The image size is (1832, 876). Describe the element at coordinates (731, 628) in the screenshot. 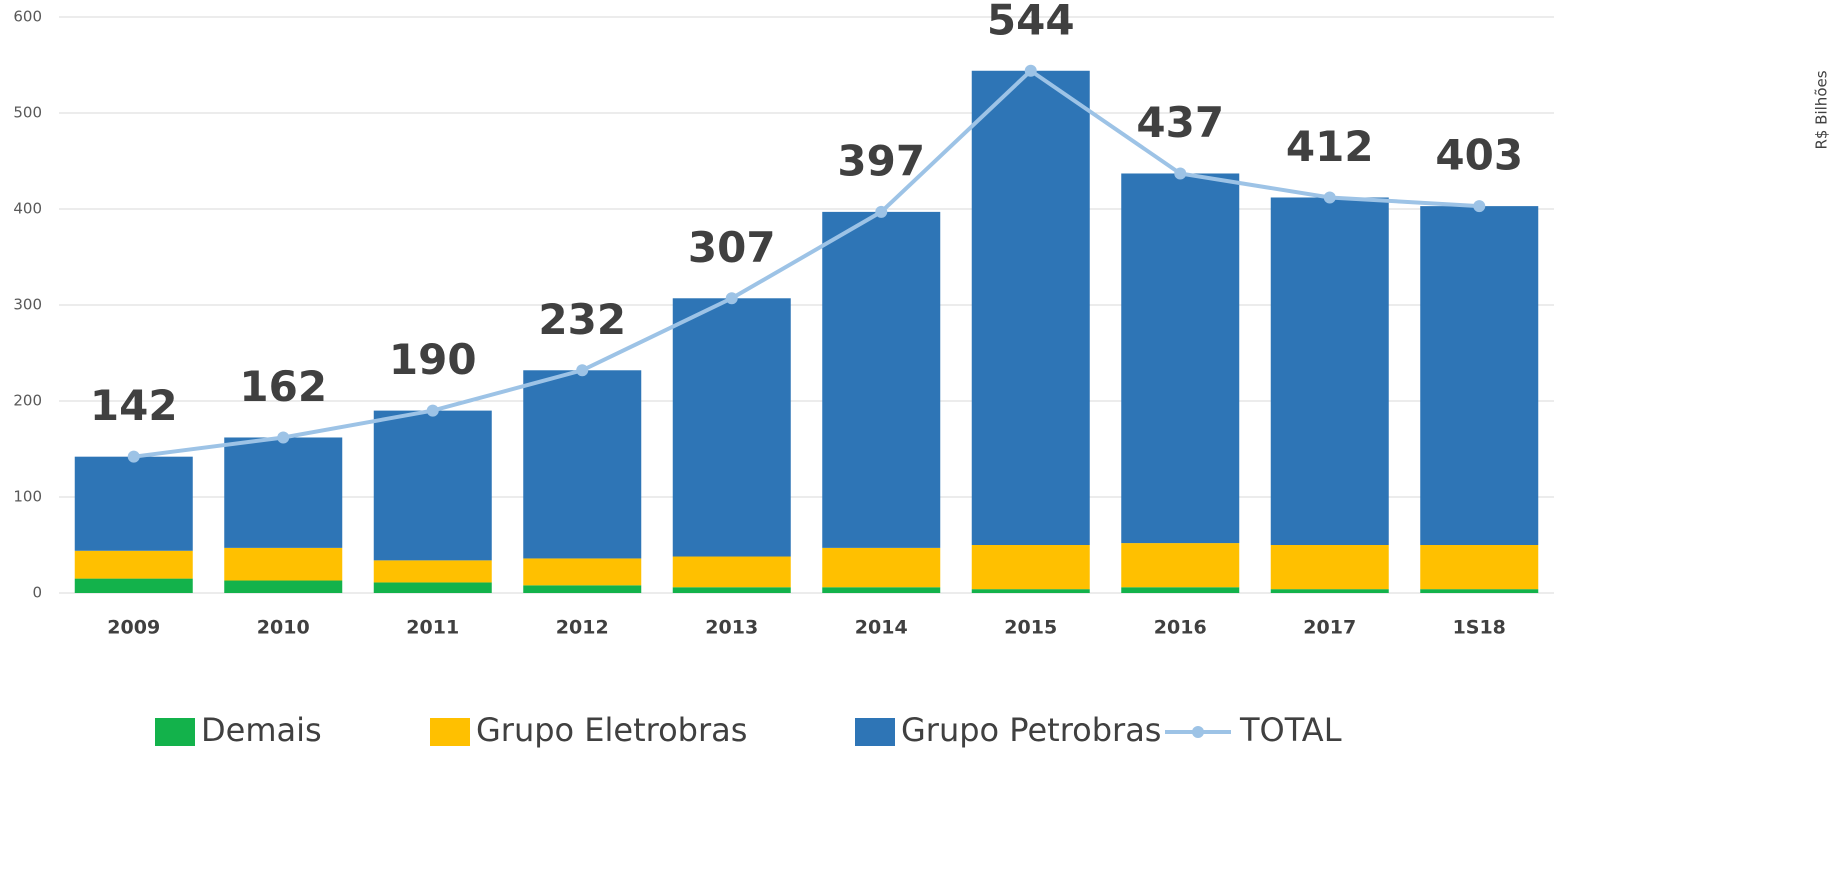

I see `x-tick-label: 2013` at that location.